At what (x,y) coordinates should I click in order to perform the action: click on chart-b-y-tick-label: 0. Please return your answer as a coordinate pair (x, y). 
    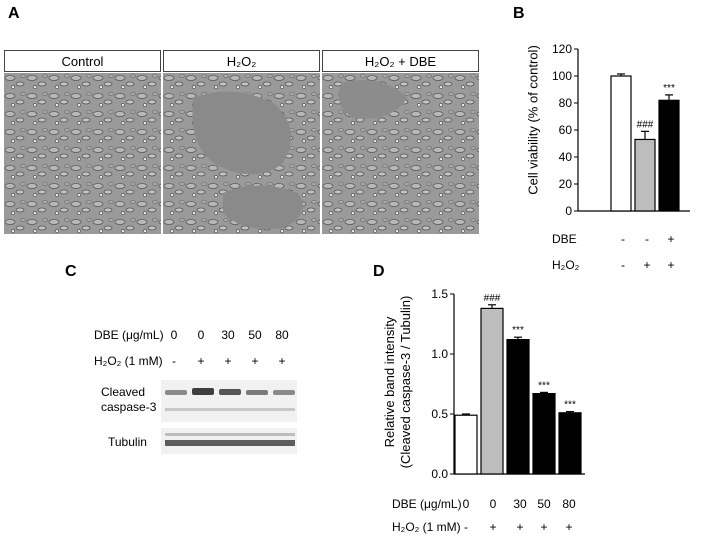
    Looking at the image, I should click on (568, 211).